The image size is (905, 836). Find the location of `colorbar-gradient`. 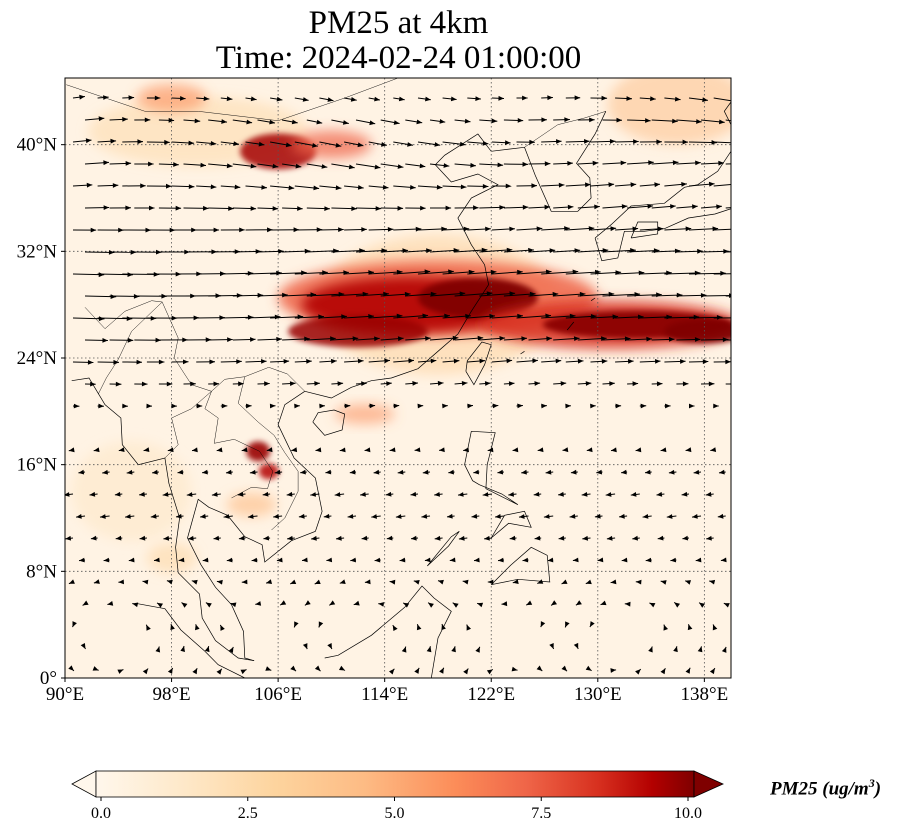

colorbar-gradient is located at coordinates (395, 784).